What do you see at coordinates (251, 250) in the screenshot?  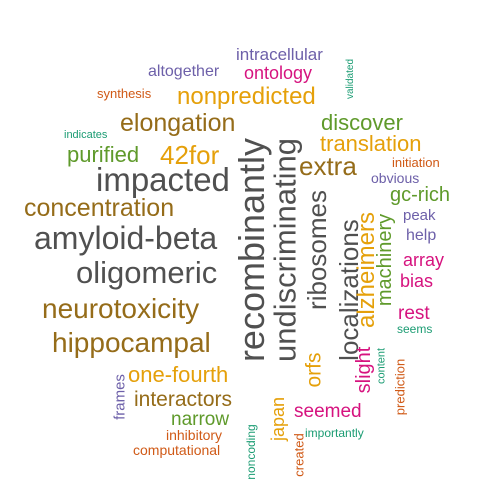 I see `word-recombinantly: recombinantly` at bounding box center [251, 250].